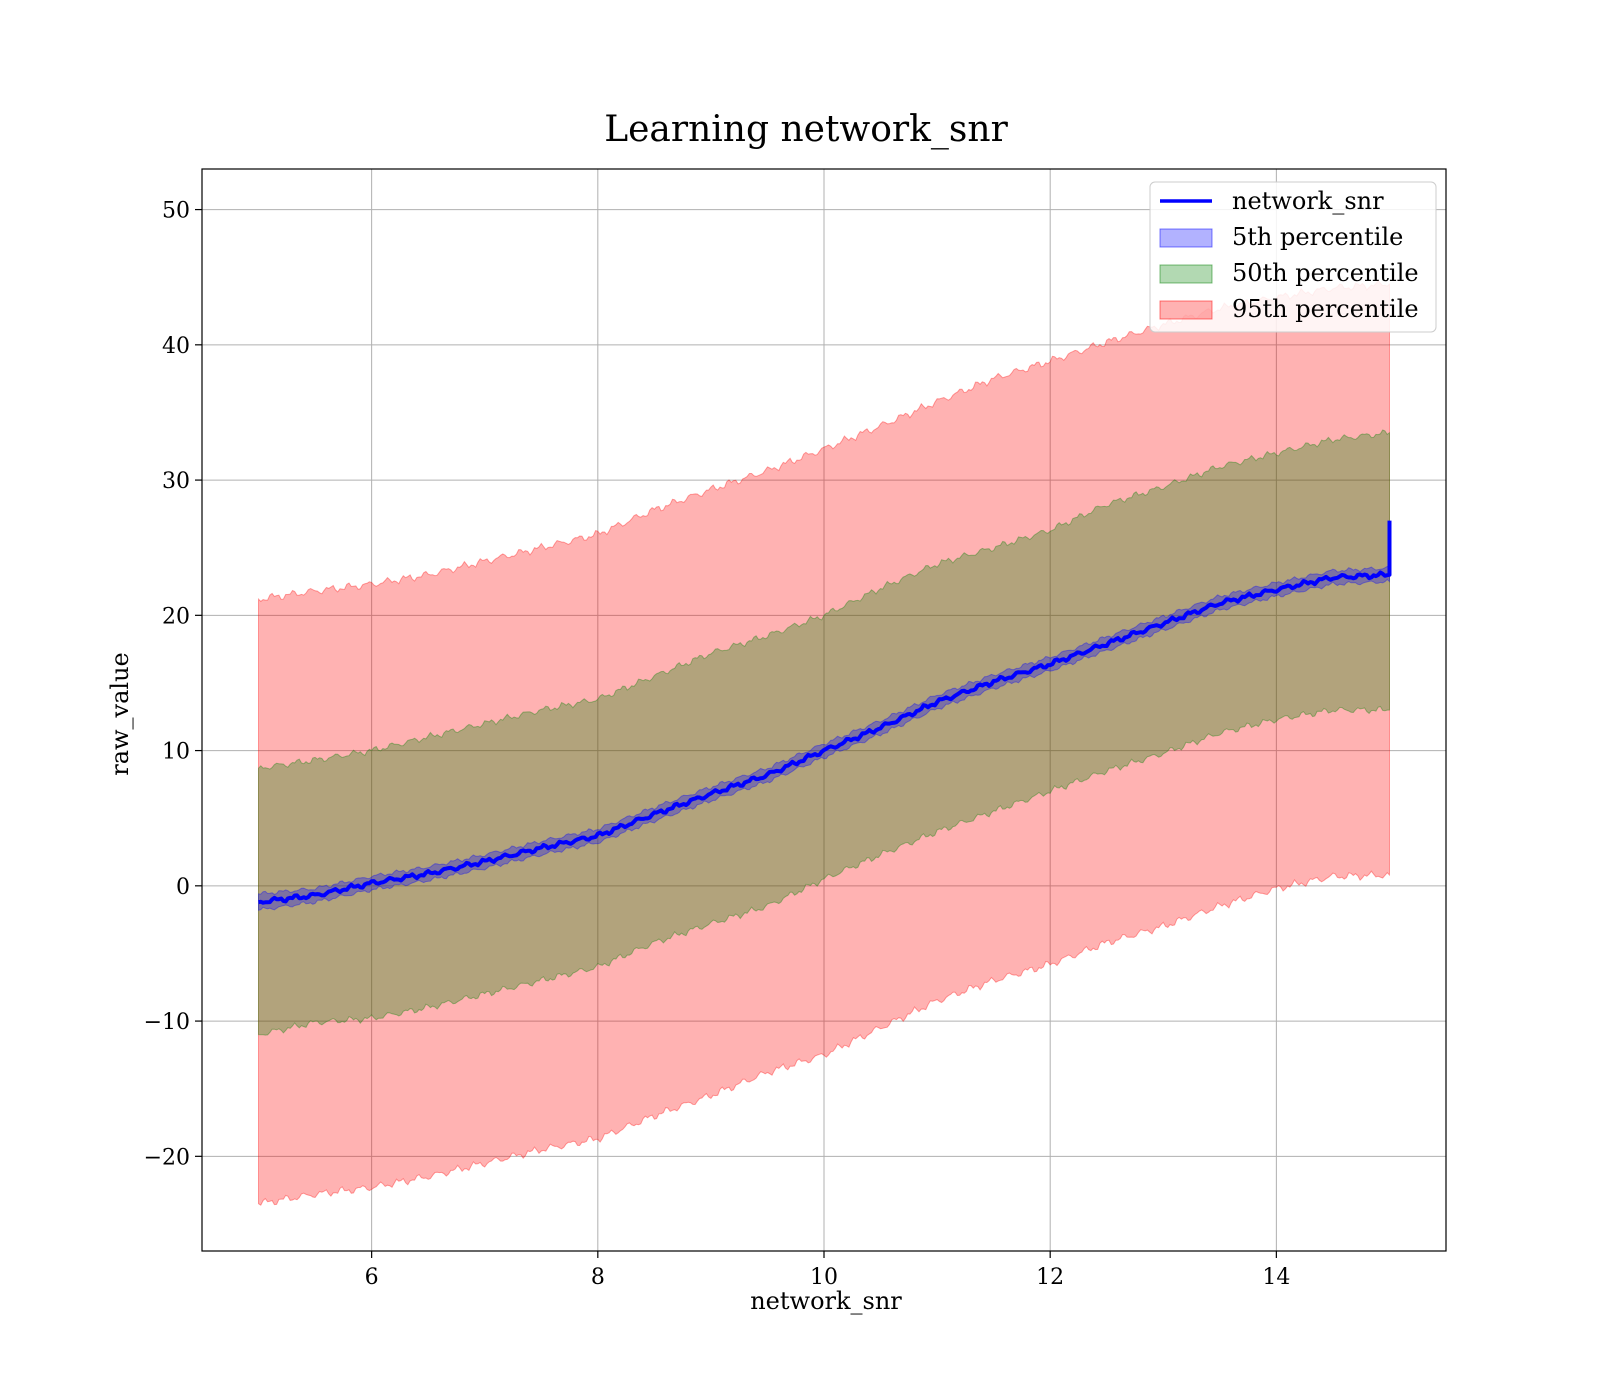 This screenshot has height=1400, width=1600. Describe the element at coordinates (176, 346) in the screenshot. I see `y-tick-label: 40` at that location.